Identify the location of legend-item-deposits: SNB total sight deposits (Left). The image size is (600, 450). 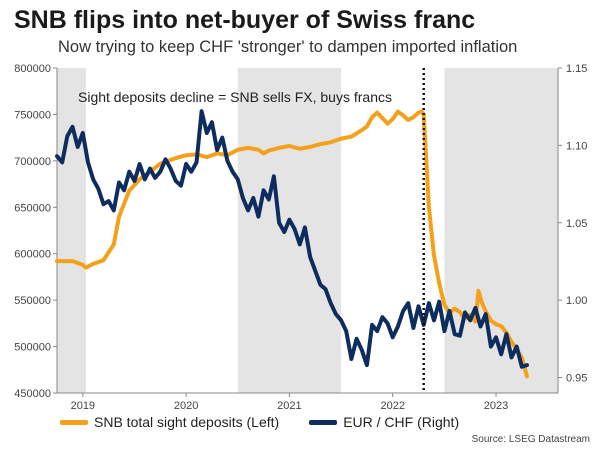
(169, 422).